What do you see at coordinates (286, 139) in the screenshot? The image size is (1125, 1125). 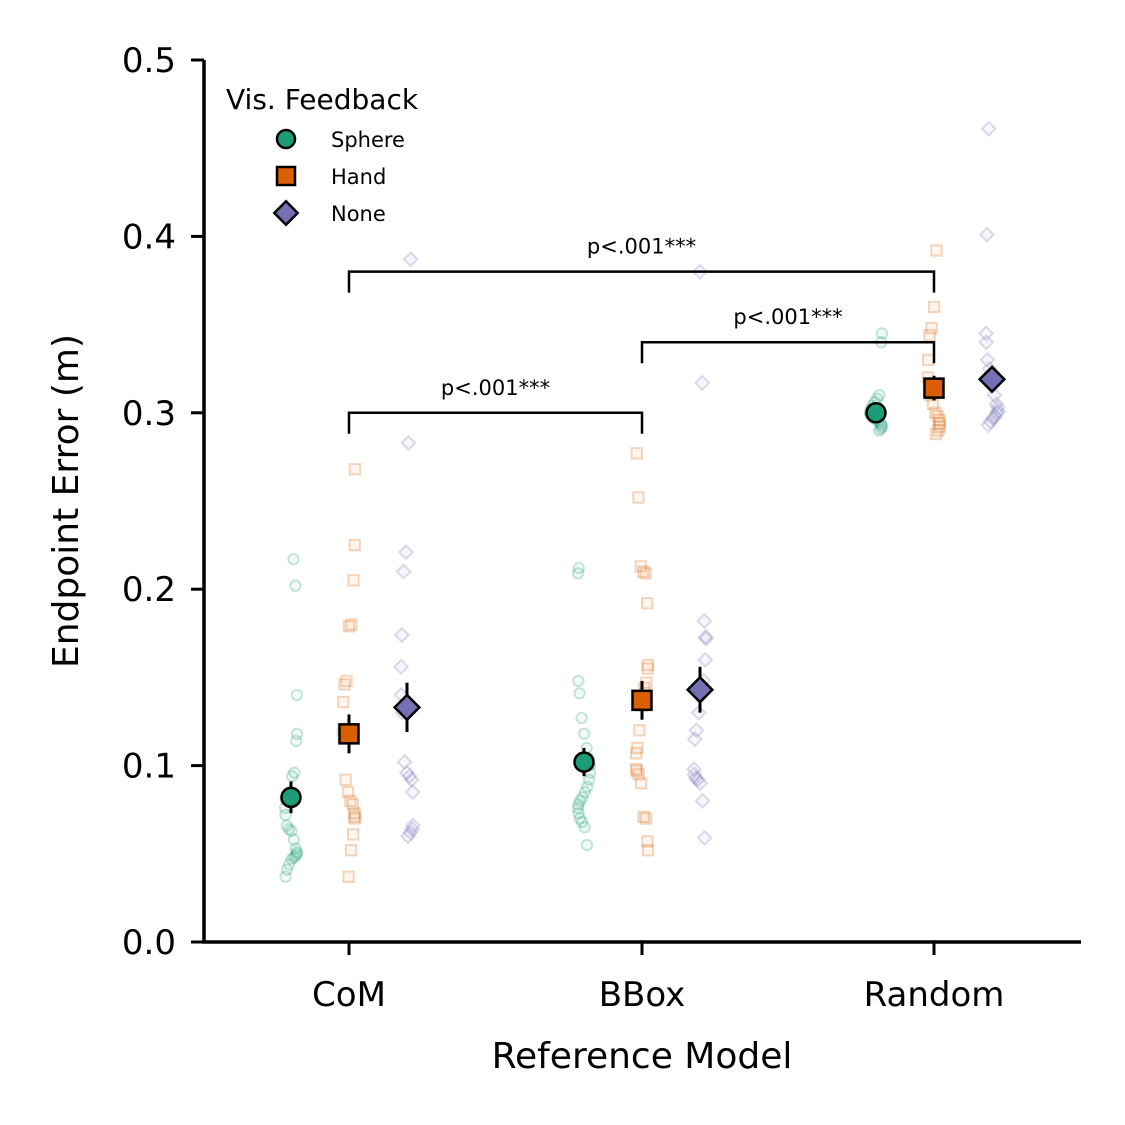 I see `legend-sphere-marker` at bounding box center [286, 139].